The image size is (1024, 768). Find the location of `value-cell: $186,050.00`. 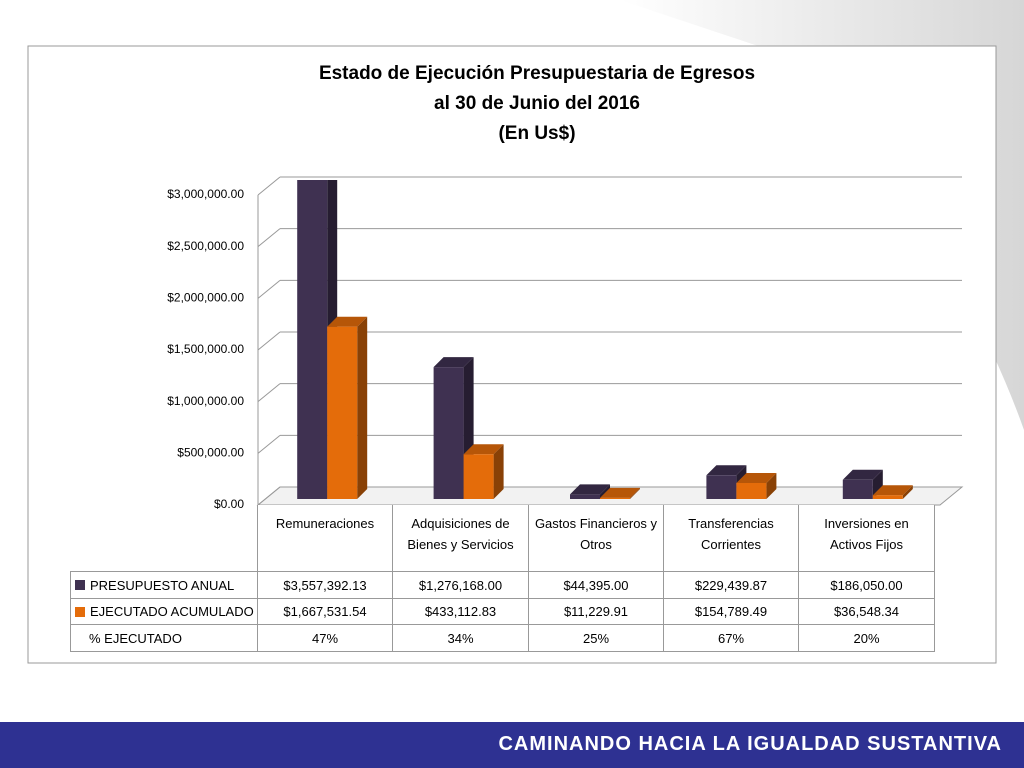

value-cell: $186,050.00 is located at coordinates (867, 585).